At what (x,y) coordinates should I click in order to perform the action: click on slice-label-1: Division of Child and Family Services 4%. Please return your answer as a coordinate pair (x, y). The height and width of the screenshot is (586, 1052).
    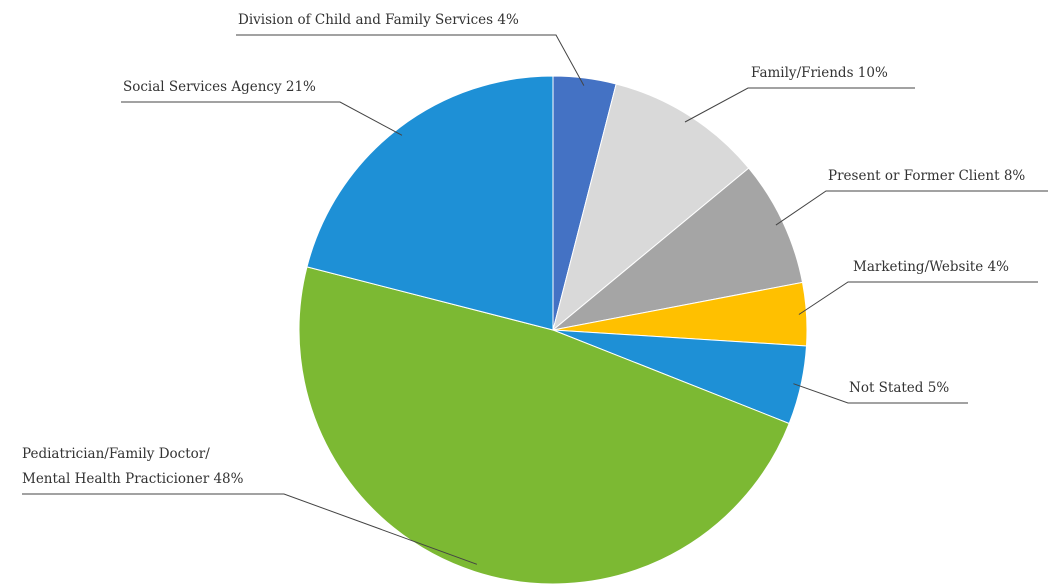
    Looking at the image, I should click on (378, 20).